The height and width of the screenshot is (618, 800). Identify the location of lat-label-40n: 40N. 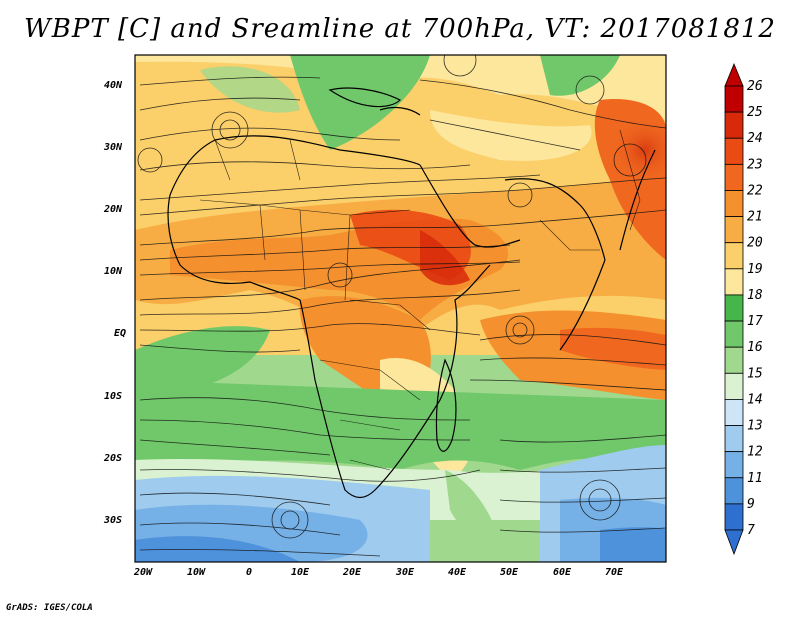
(113, 85).